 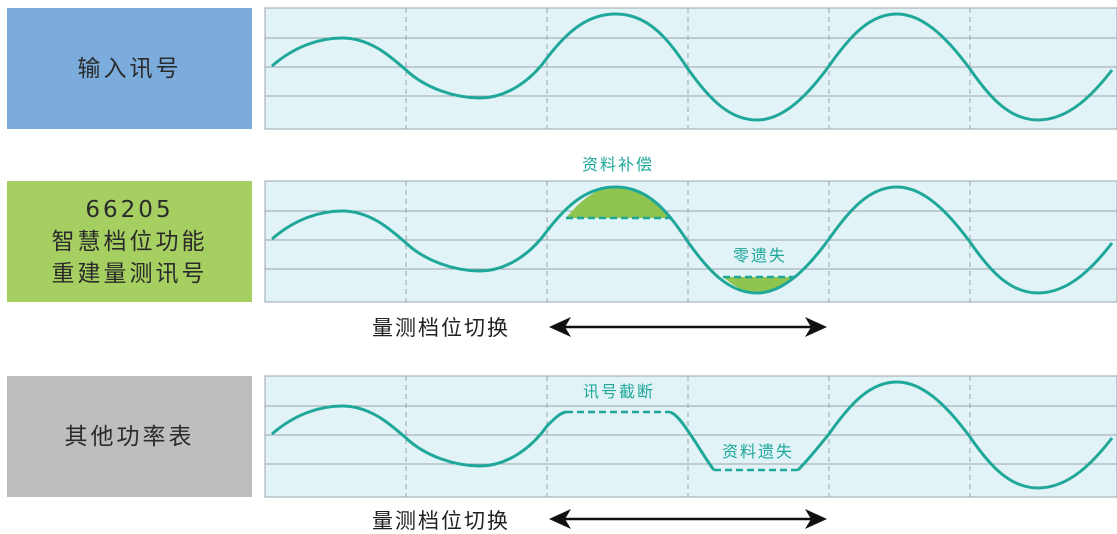 What do you see at coordinates (955, 435) in the screenshot?
I see `truncated-waveform-c` at bounding box center [955, 435].